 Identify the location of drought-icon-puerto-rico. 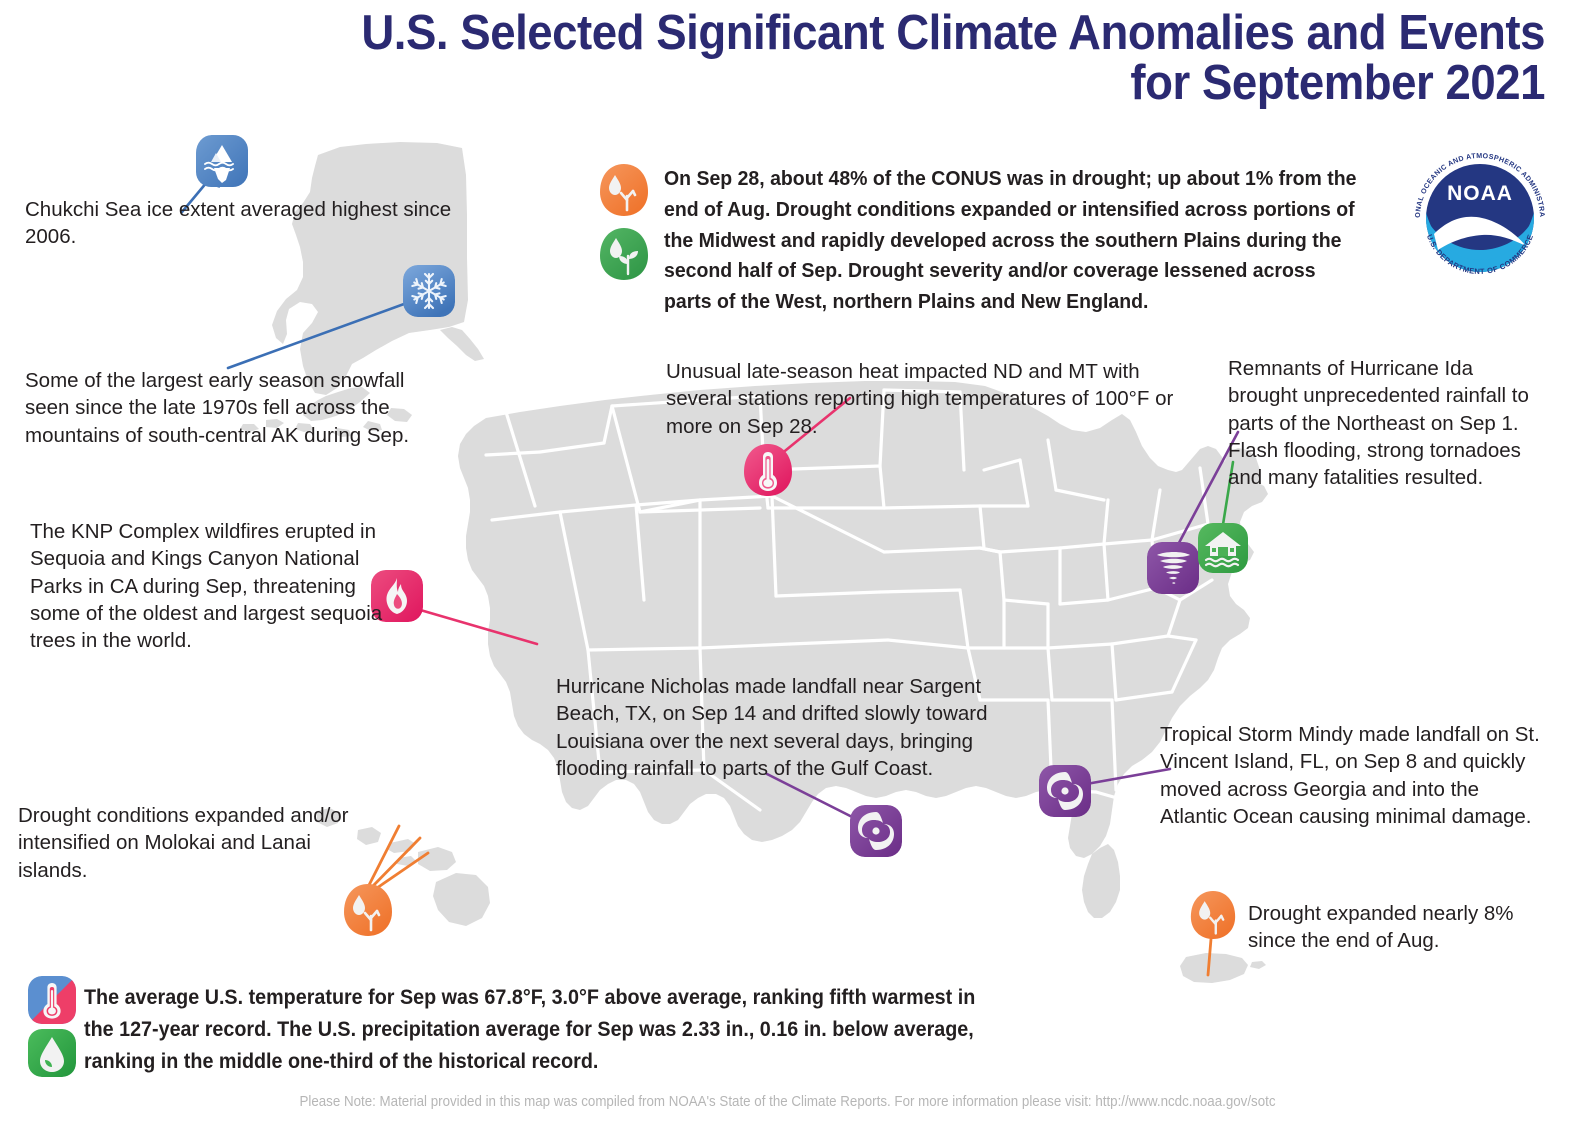
(1213, 915).